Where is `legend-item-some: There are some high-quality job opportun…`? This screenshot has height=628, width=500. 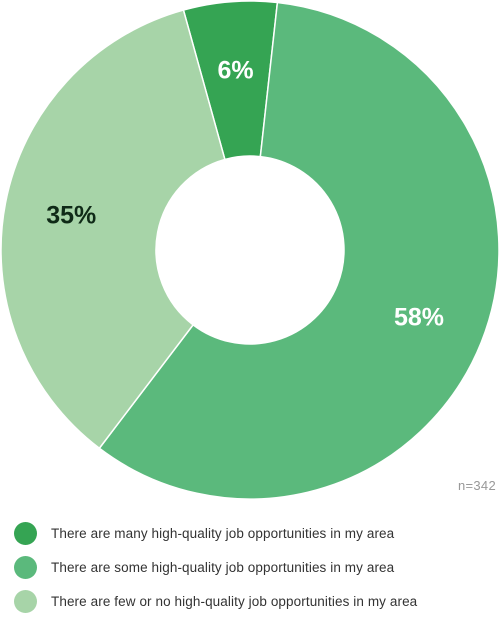 legend-item-some: There are some high-quality job opportun… is located at coordinates (254, 567).